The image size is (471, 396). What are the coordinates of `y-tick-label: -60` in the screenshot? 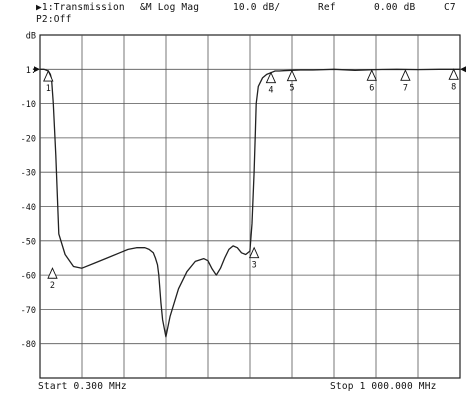 It's located at (28, 277).